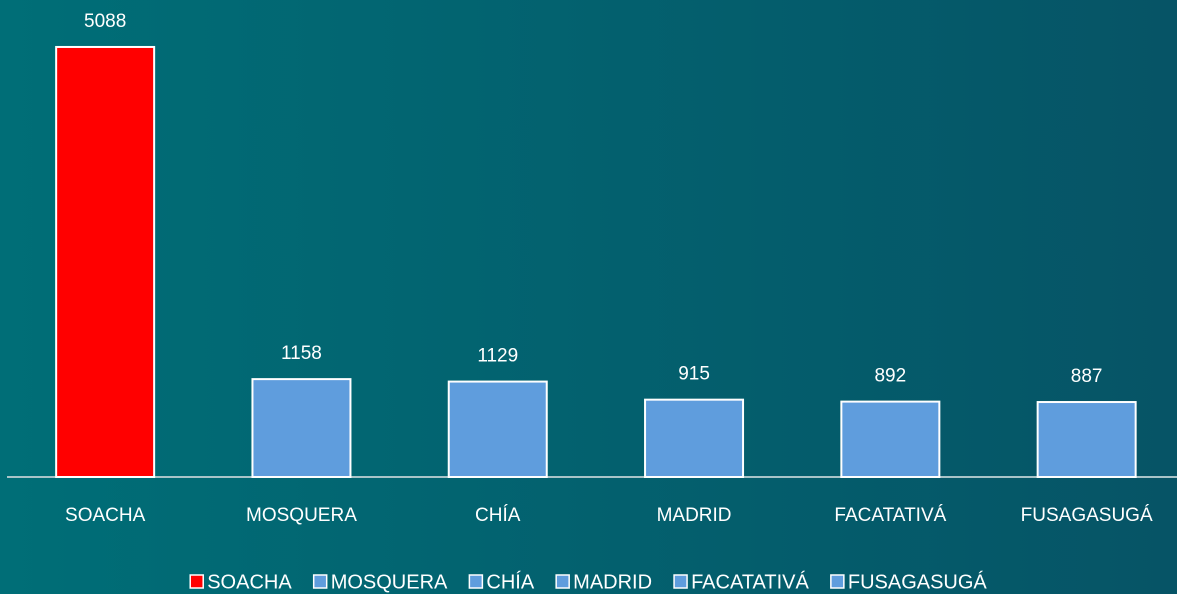  I want to click on legend-label: CHÍA, so click(510, 581).